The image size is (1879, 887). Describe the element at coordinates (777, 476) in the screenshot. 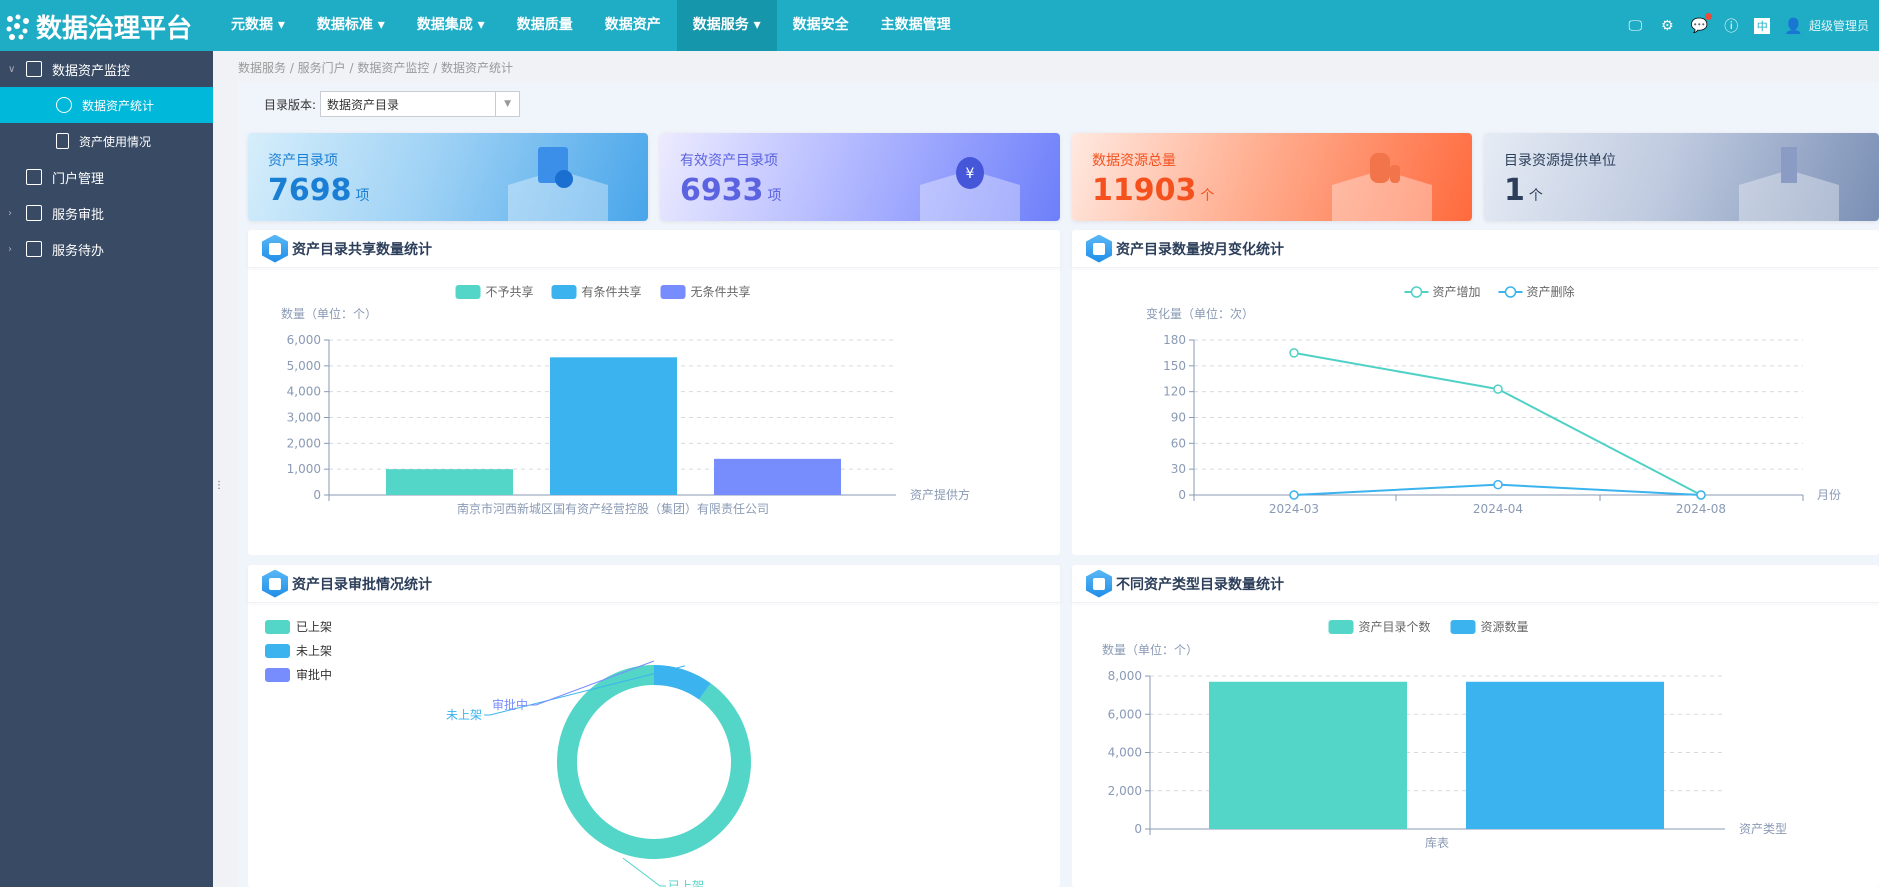

I see `bar-无条件共享` at that location.